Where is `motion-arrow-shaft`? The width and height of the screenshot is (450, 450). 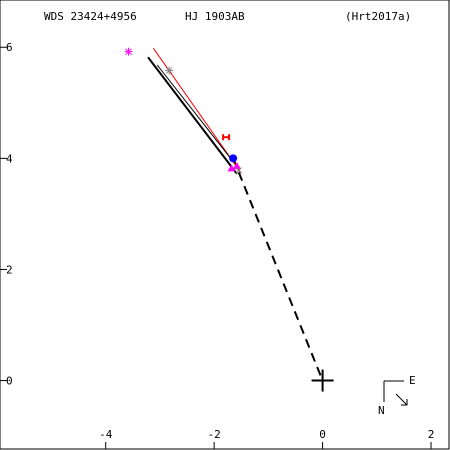 motion-arrow-shaft is located at coordinates (401, 399).